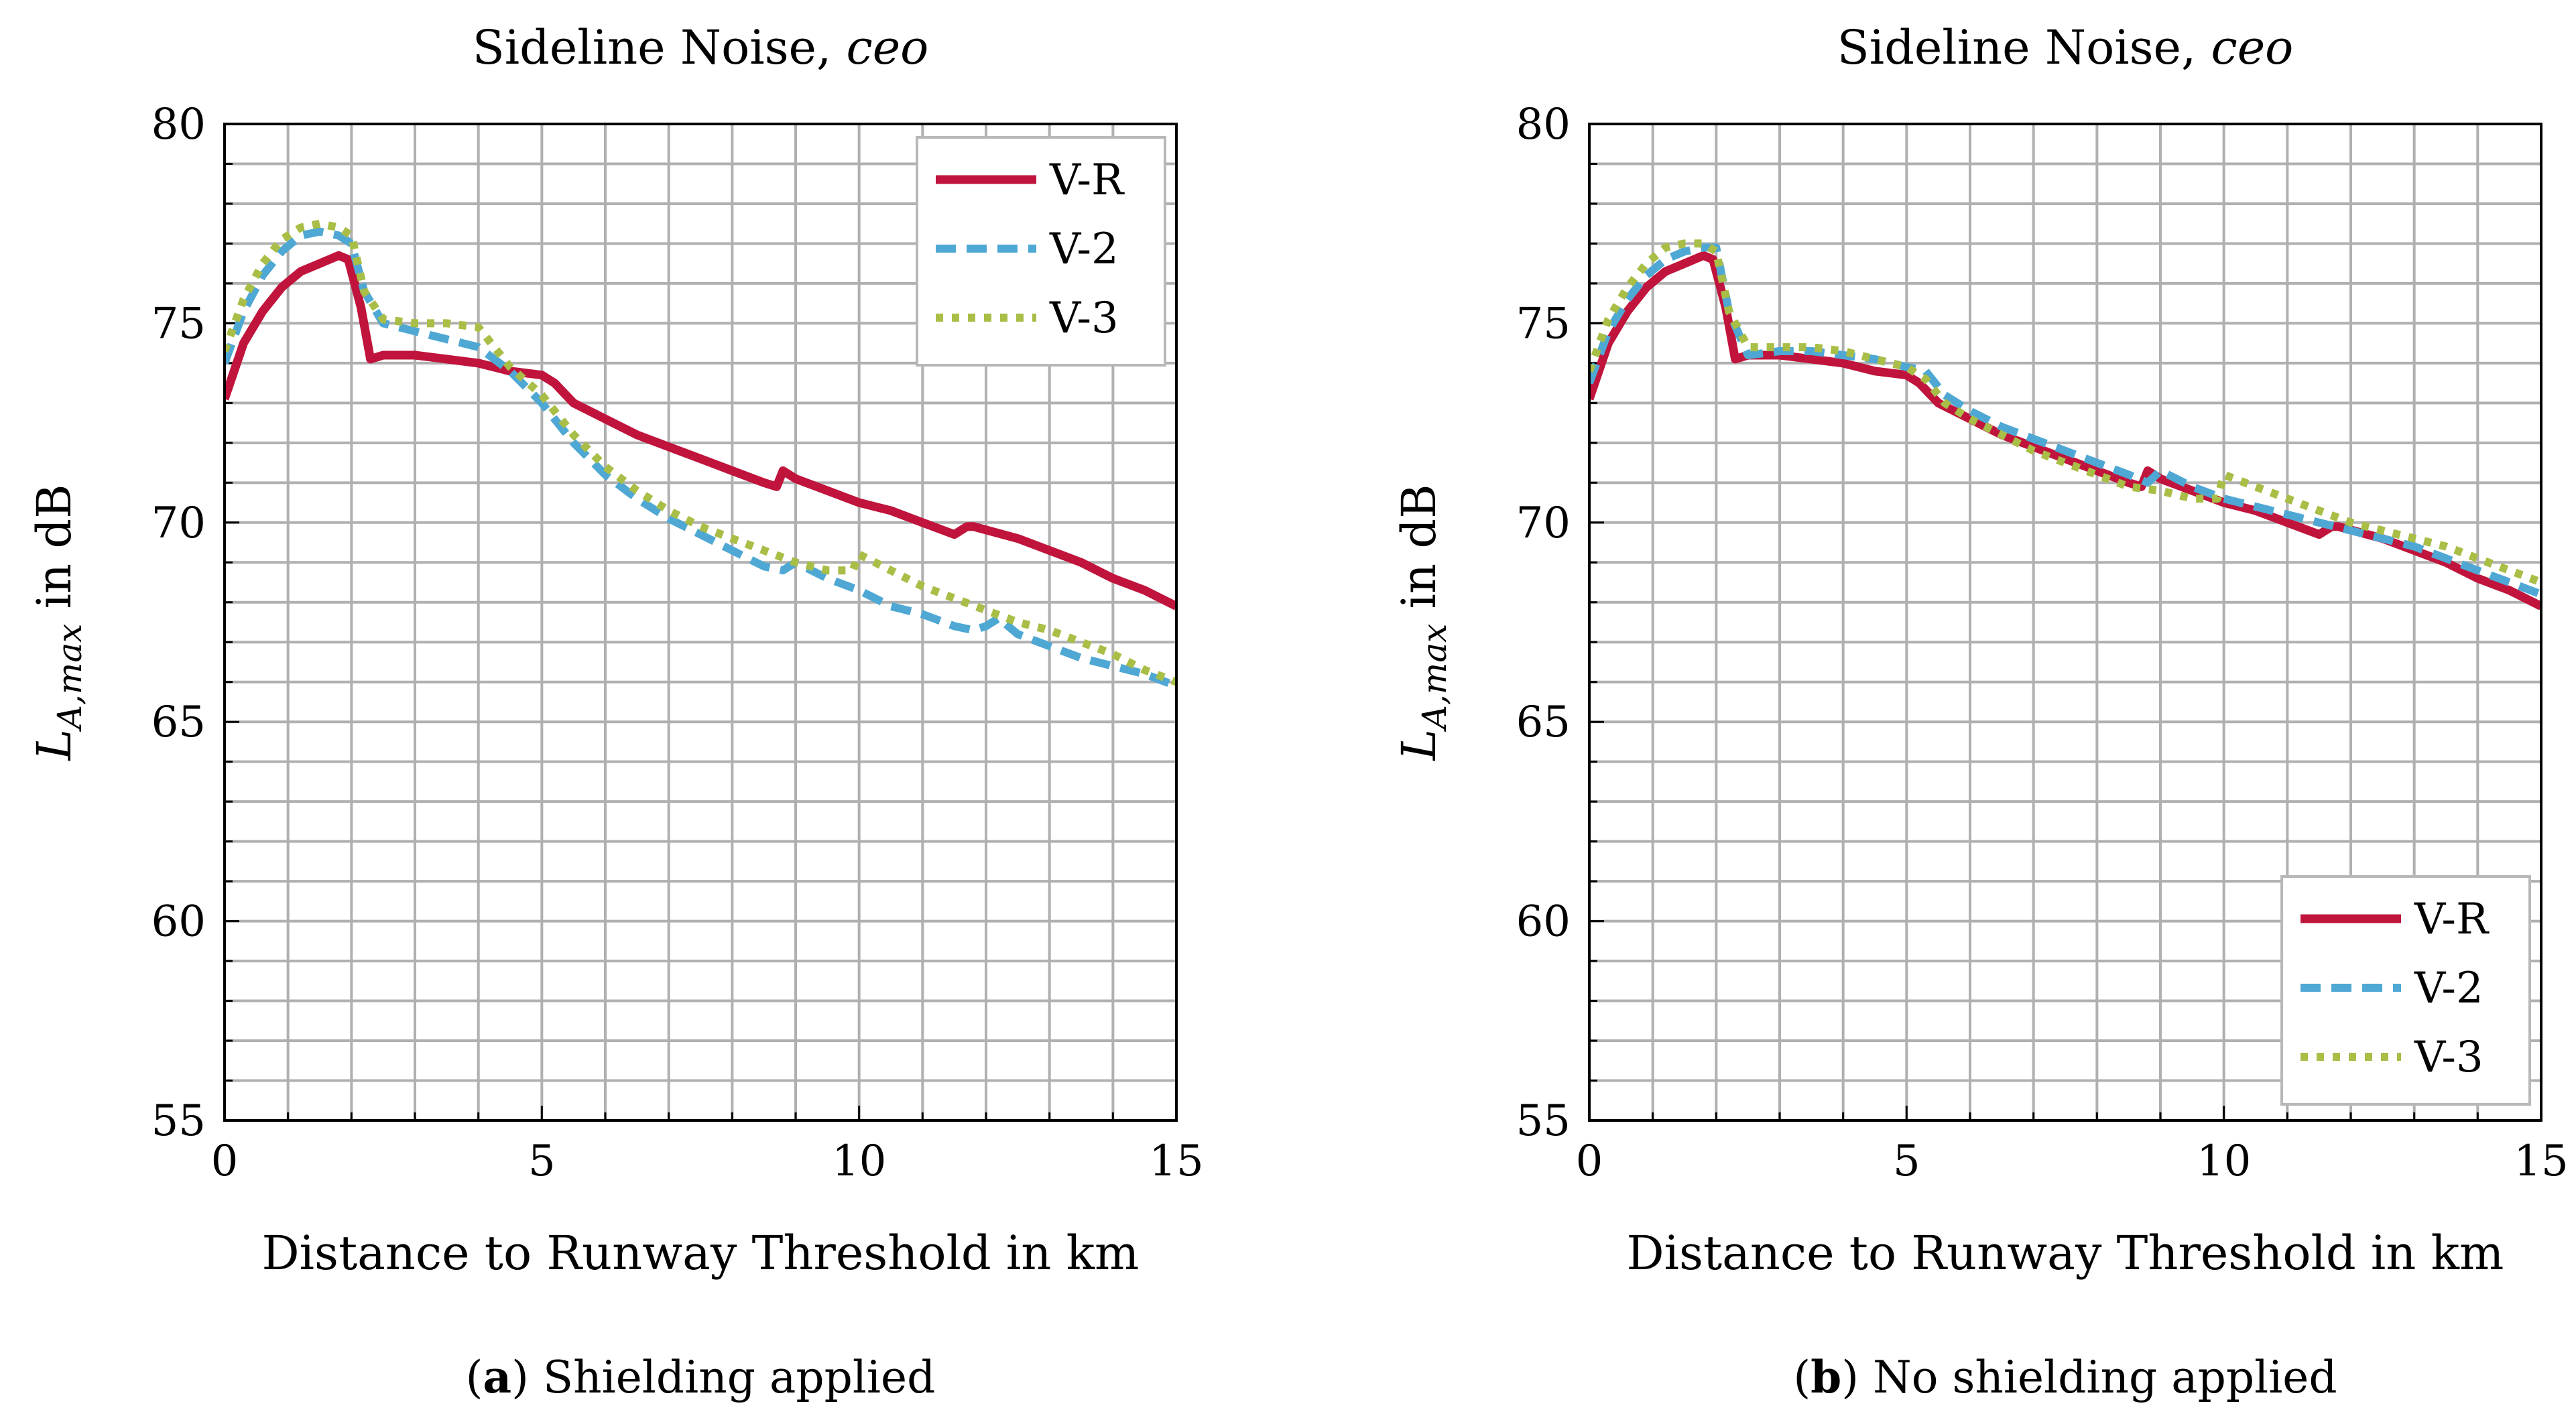 The height and width of the screenshot is (1424, 2576). Describe the element at coordinates (58, 622) in the screenshot. I see `chart1-y-axis-label: LA,max in dB` at that location.